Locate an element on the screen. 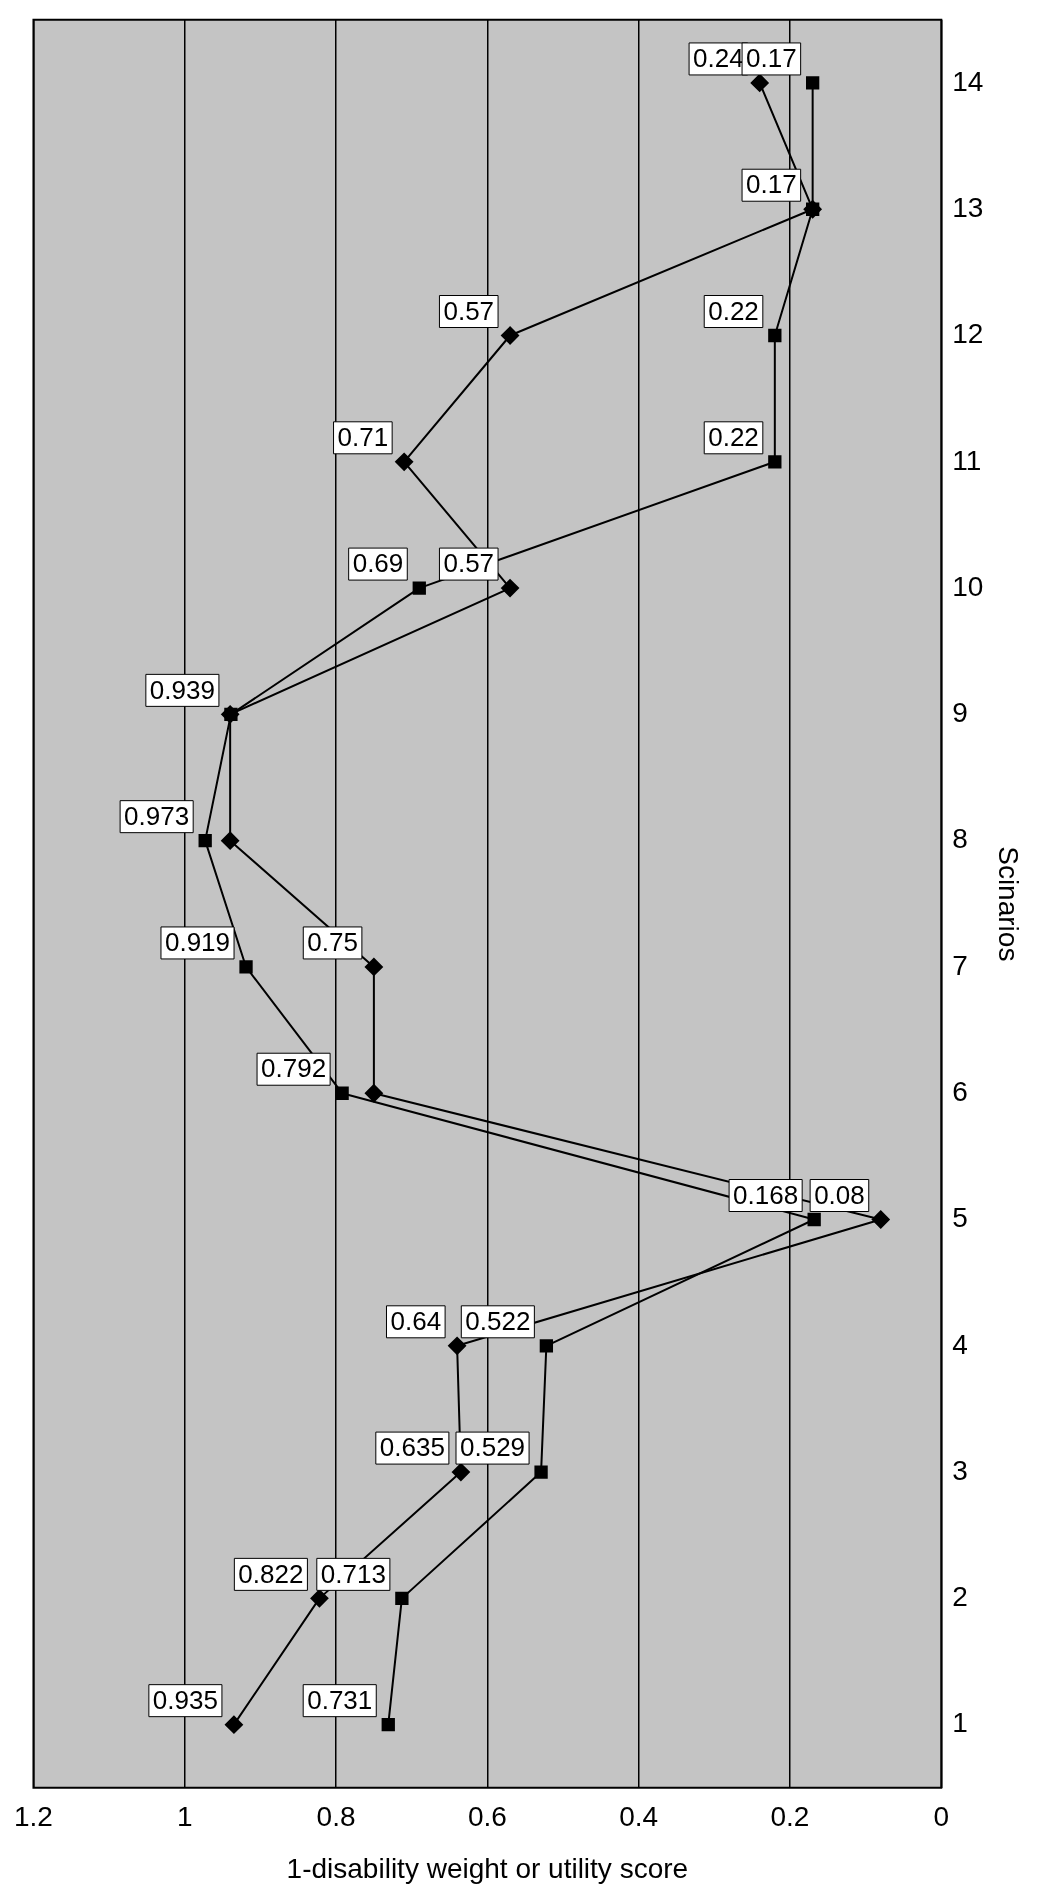 The width and height of the screenshot is (1048, 1901). data-label: 0.731 is located at coordinates (340, 1699).